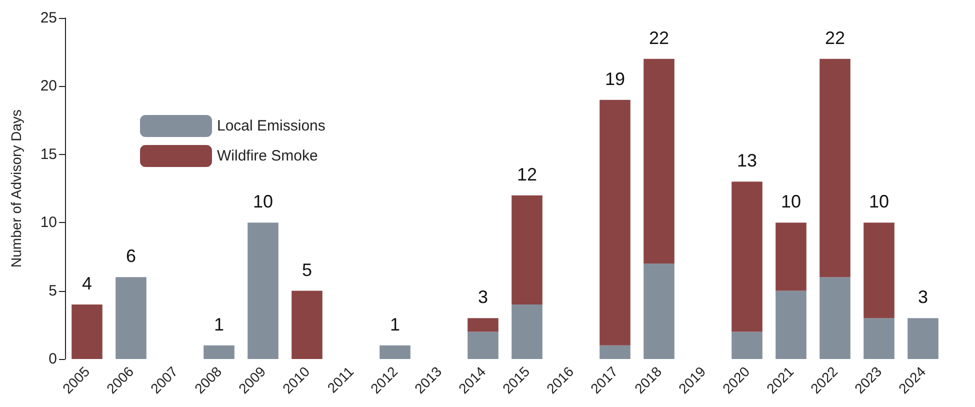 The width and height of the screenshot is (975, 407). Describe the element at coordinates (271, 126) in the screenshot. I see `legend-label: Local Emissions` at that location.